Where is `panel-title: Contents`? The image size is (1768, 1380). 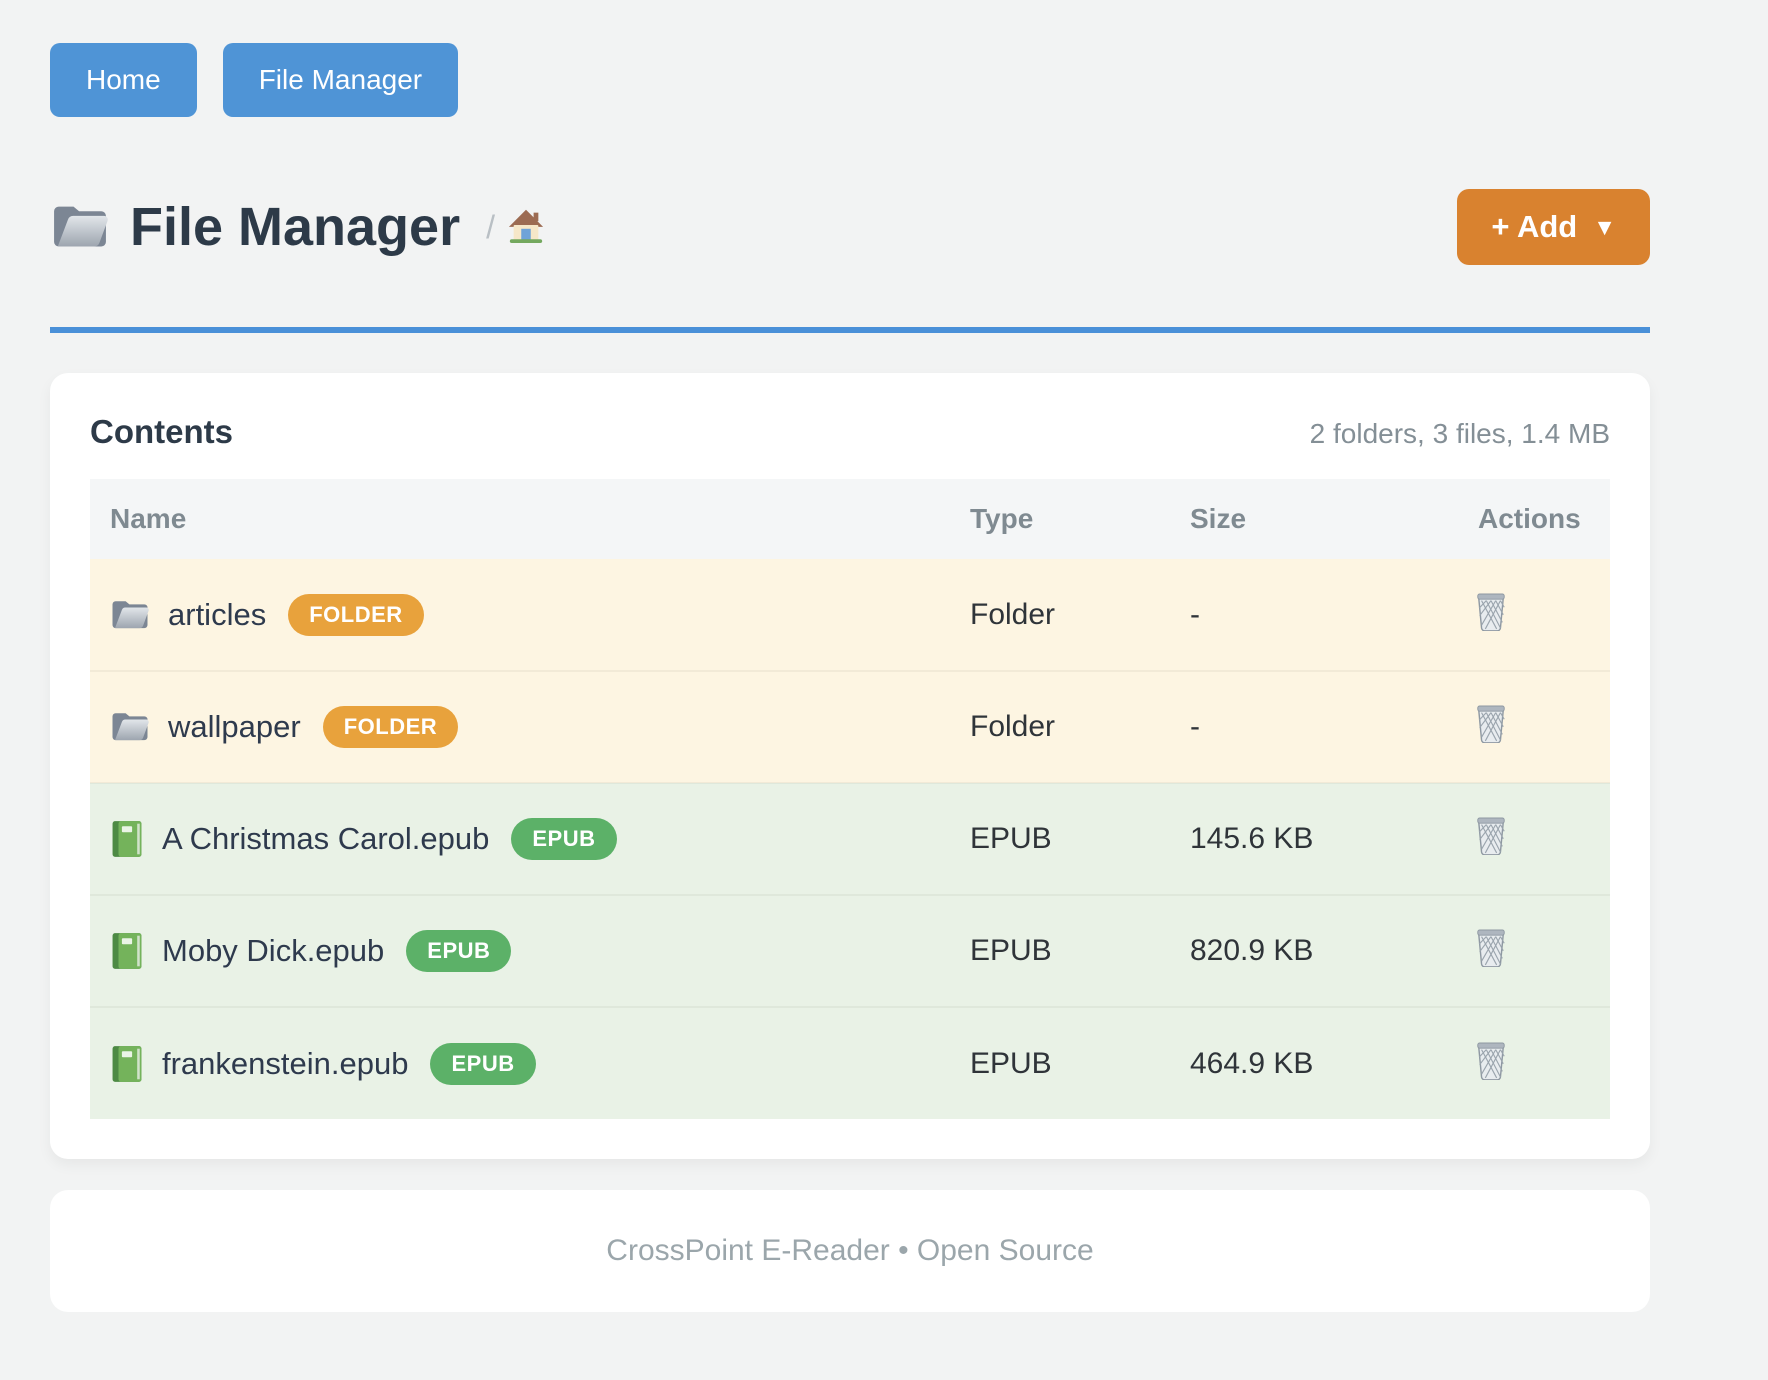
panel-title: Contents is located at coordinates (161, 431).